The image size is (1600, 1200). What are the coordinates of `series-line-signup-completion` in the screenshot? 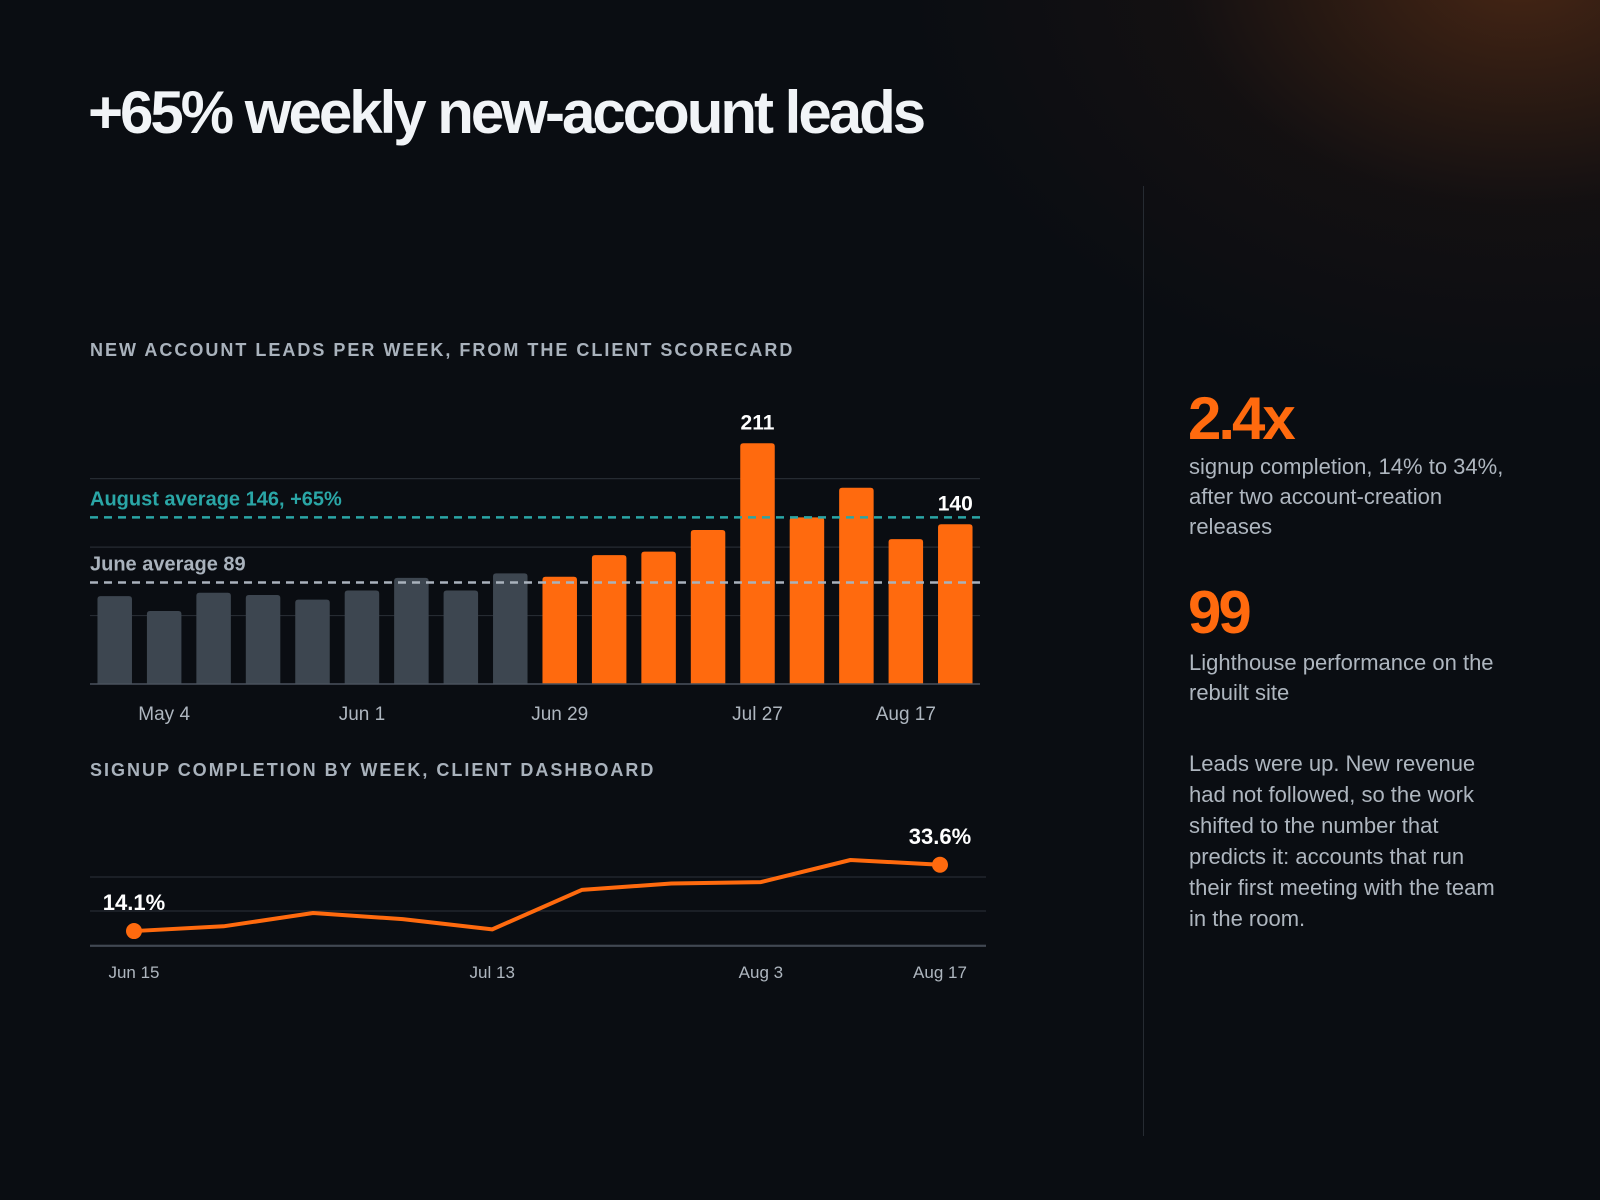 It's located at (537, 896).